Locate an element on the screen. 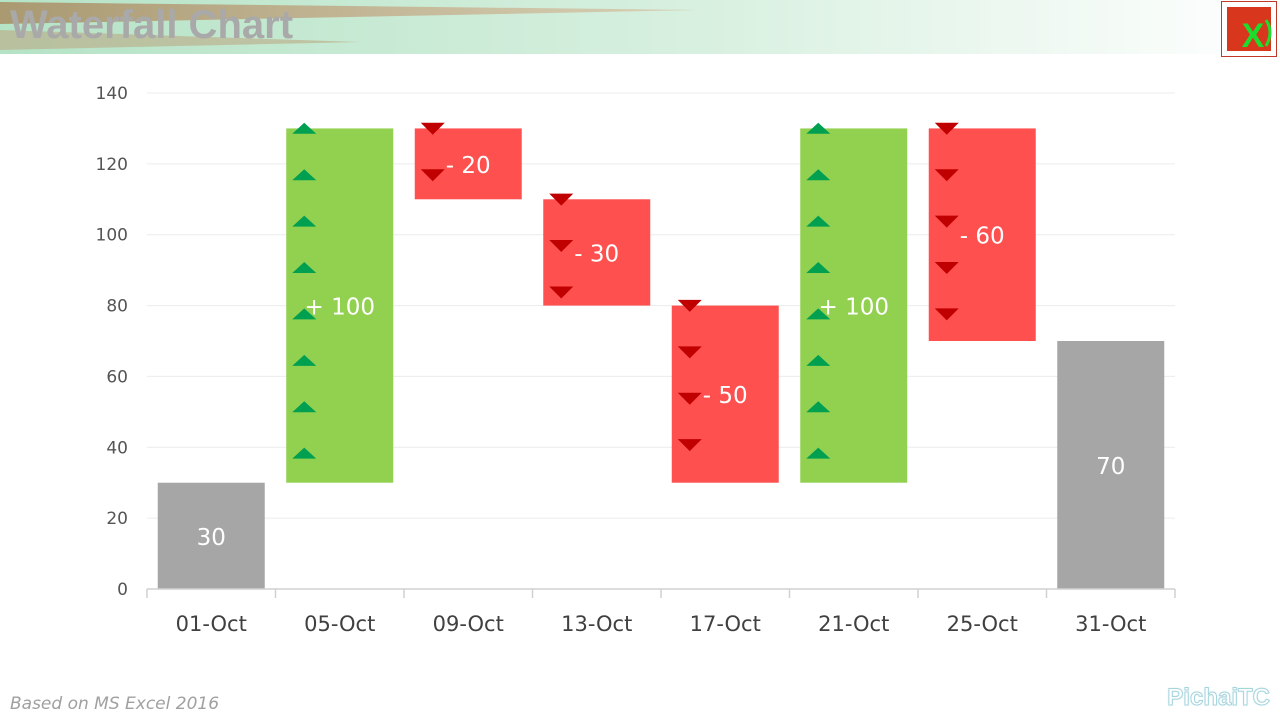  data-label: - 20 is located at coordinates (468, 166).